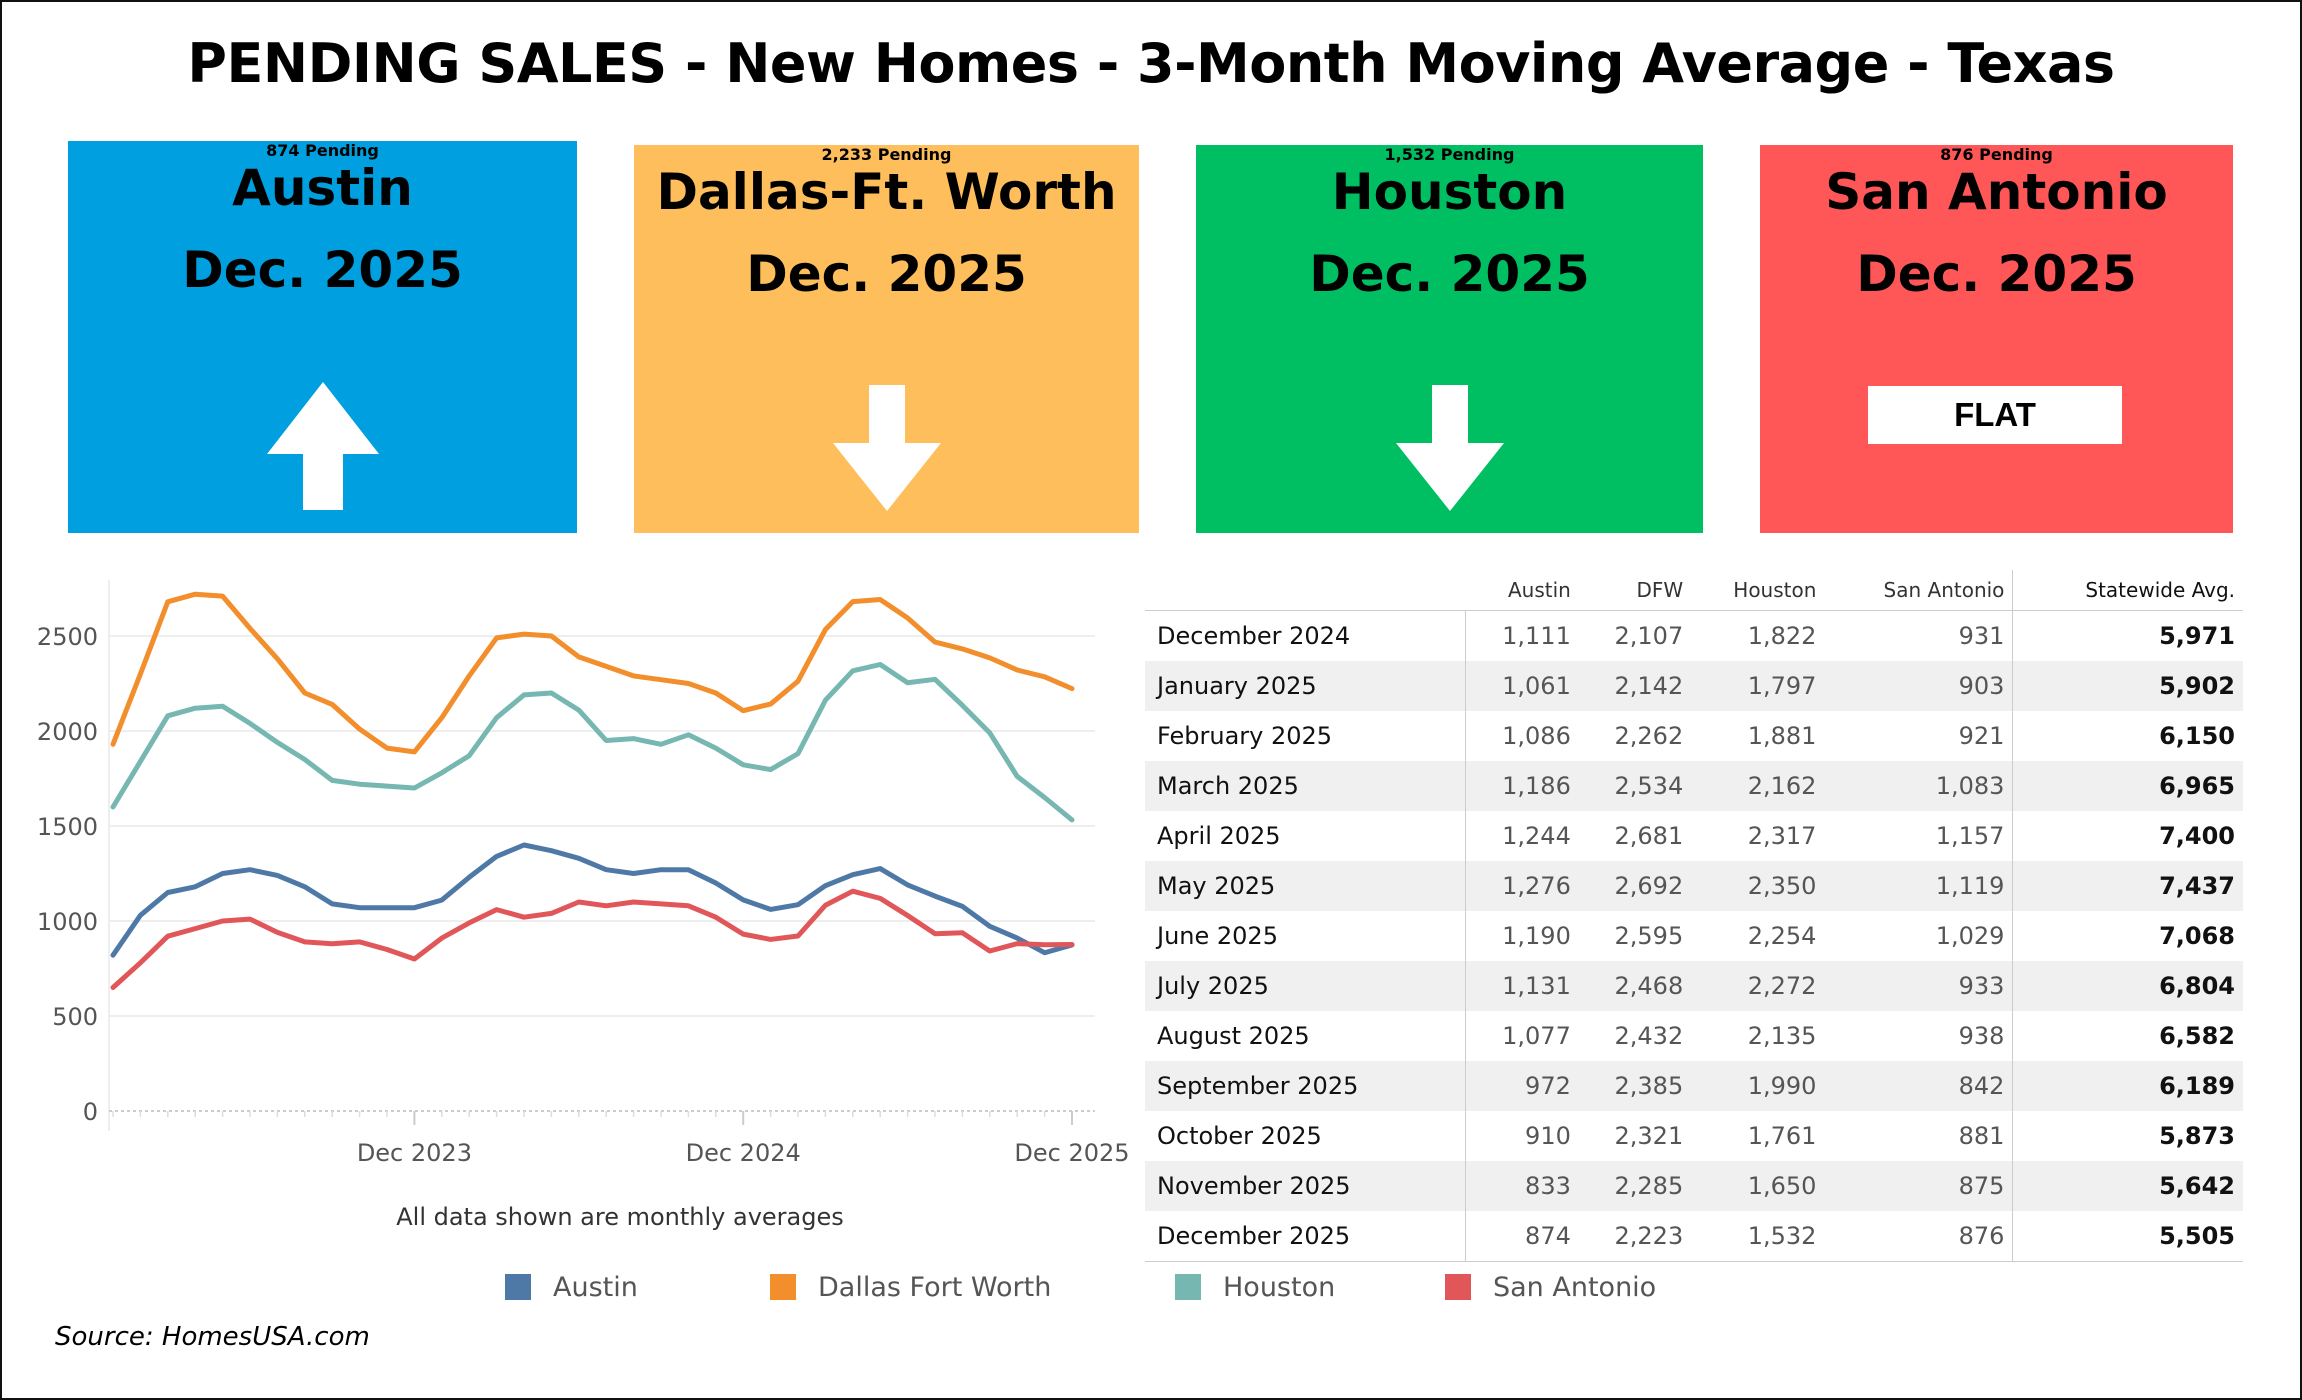  Describe the element at coordinates (1758, 1086) in the screenshot. I see `table-cell: 1,990` at that location.